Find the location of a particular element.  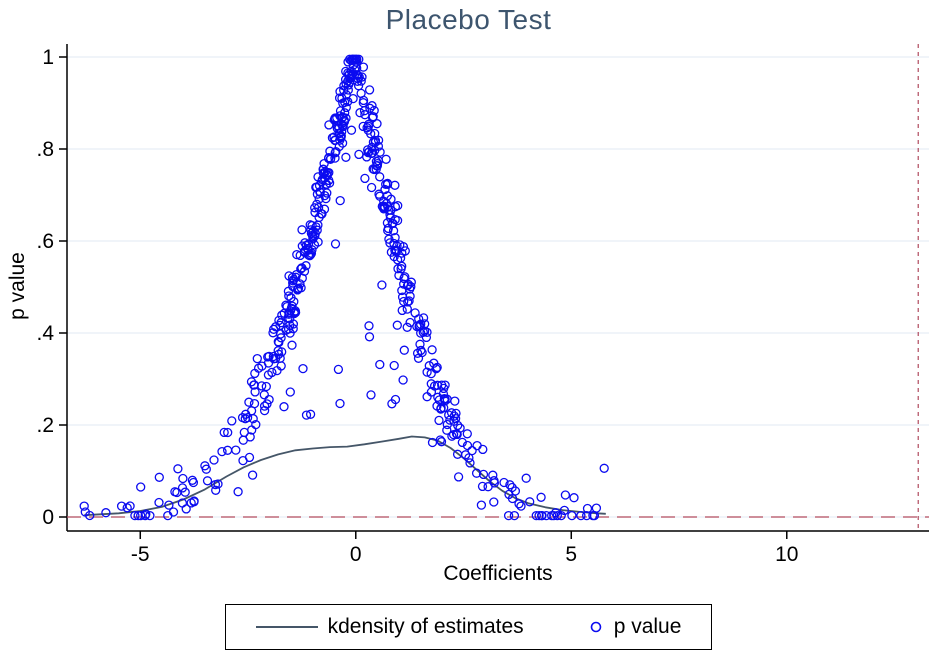

legend-row: kdensity of estimates p value is located at coordinates (468, 627).